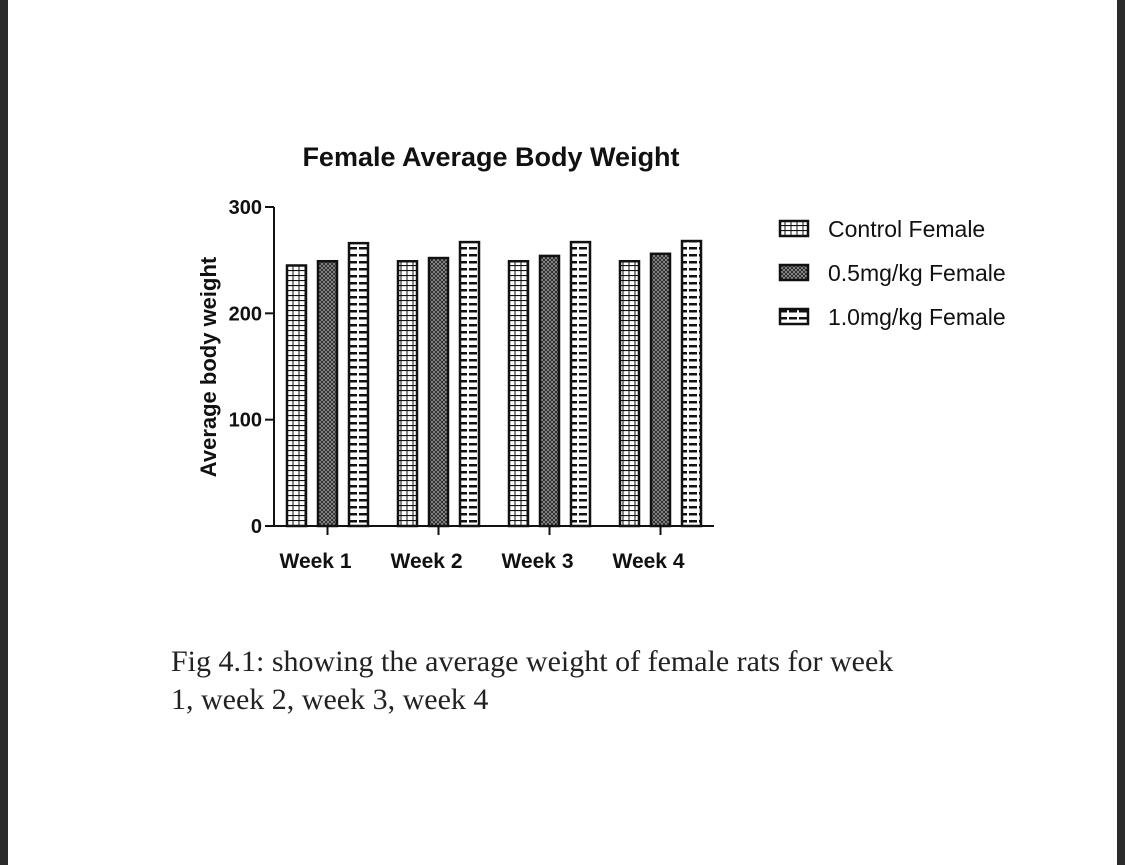 The width and height of the screenshot is (1125, 865). What do you see at coordinates (917, 273) in the screenshot?
I see `legend-label-2: 0.5mg/kg Female` at bounding box center [917, 273].